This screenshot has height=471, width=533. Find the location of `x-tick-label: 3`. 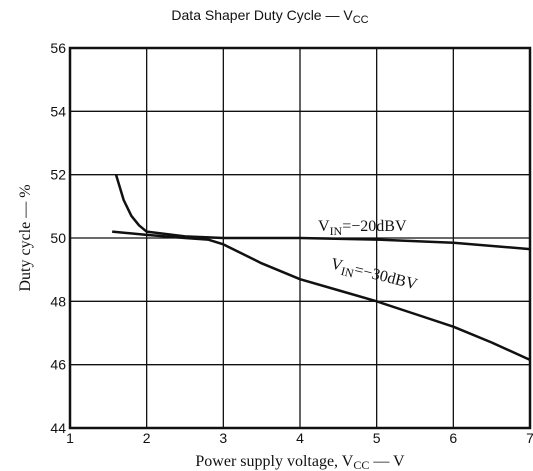

x-tick-label: 3 is located at coordinates (223, 438).